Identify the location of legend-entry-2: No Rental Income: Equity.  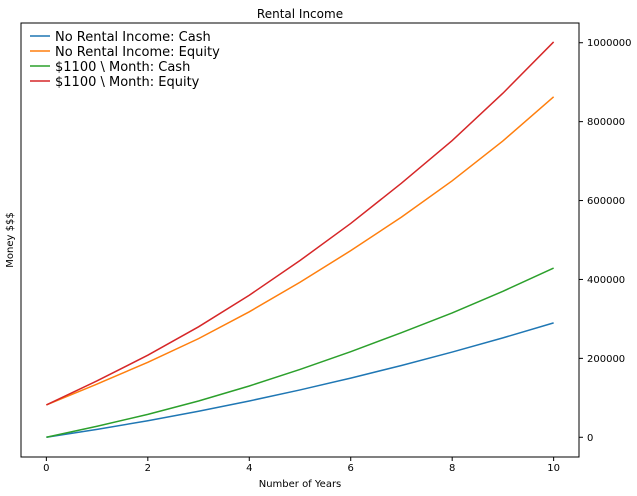
(137, 52).